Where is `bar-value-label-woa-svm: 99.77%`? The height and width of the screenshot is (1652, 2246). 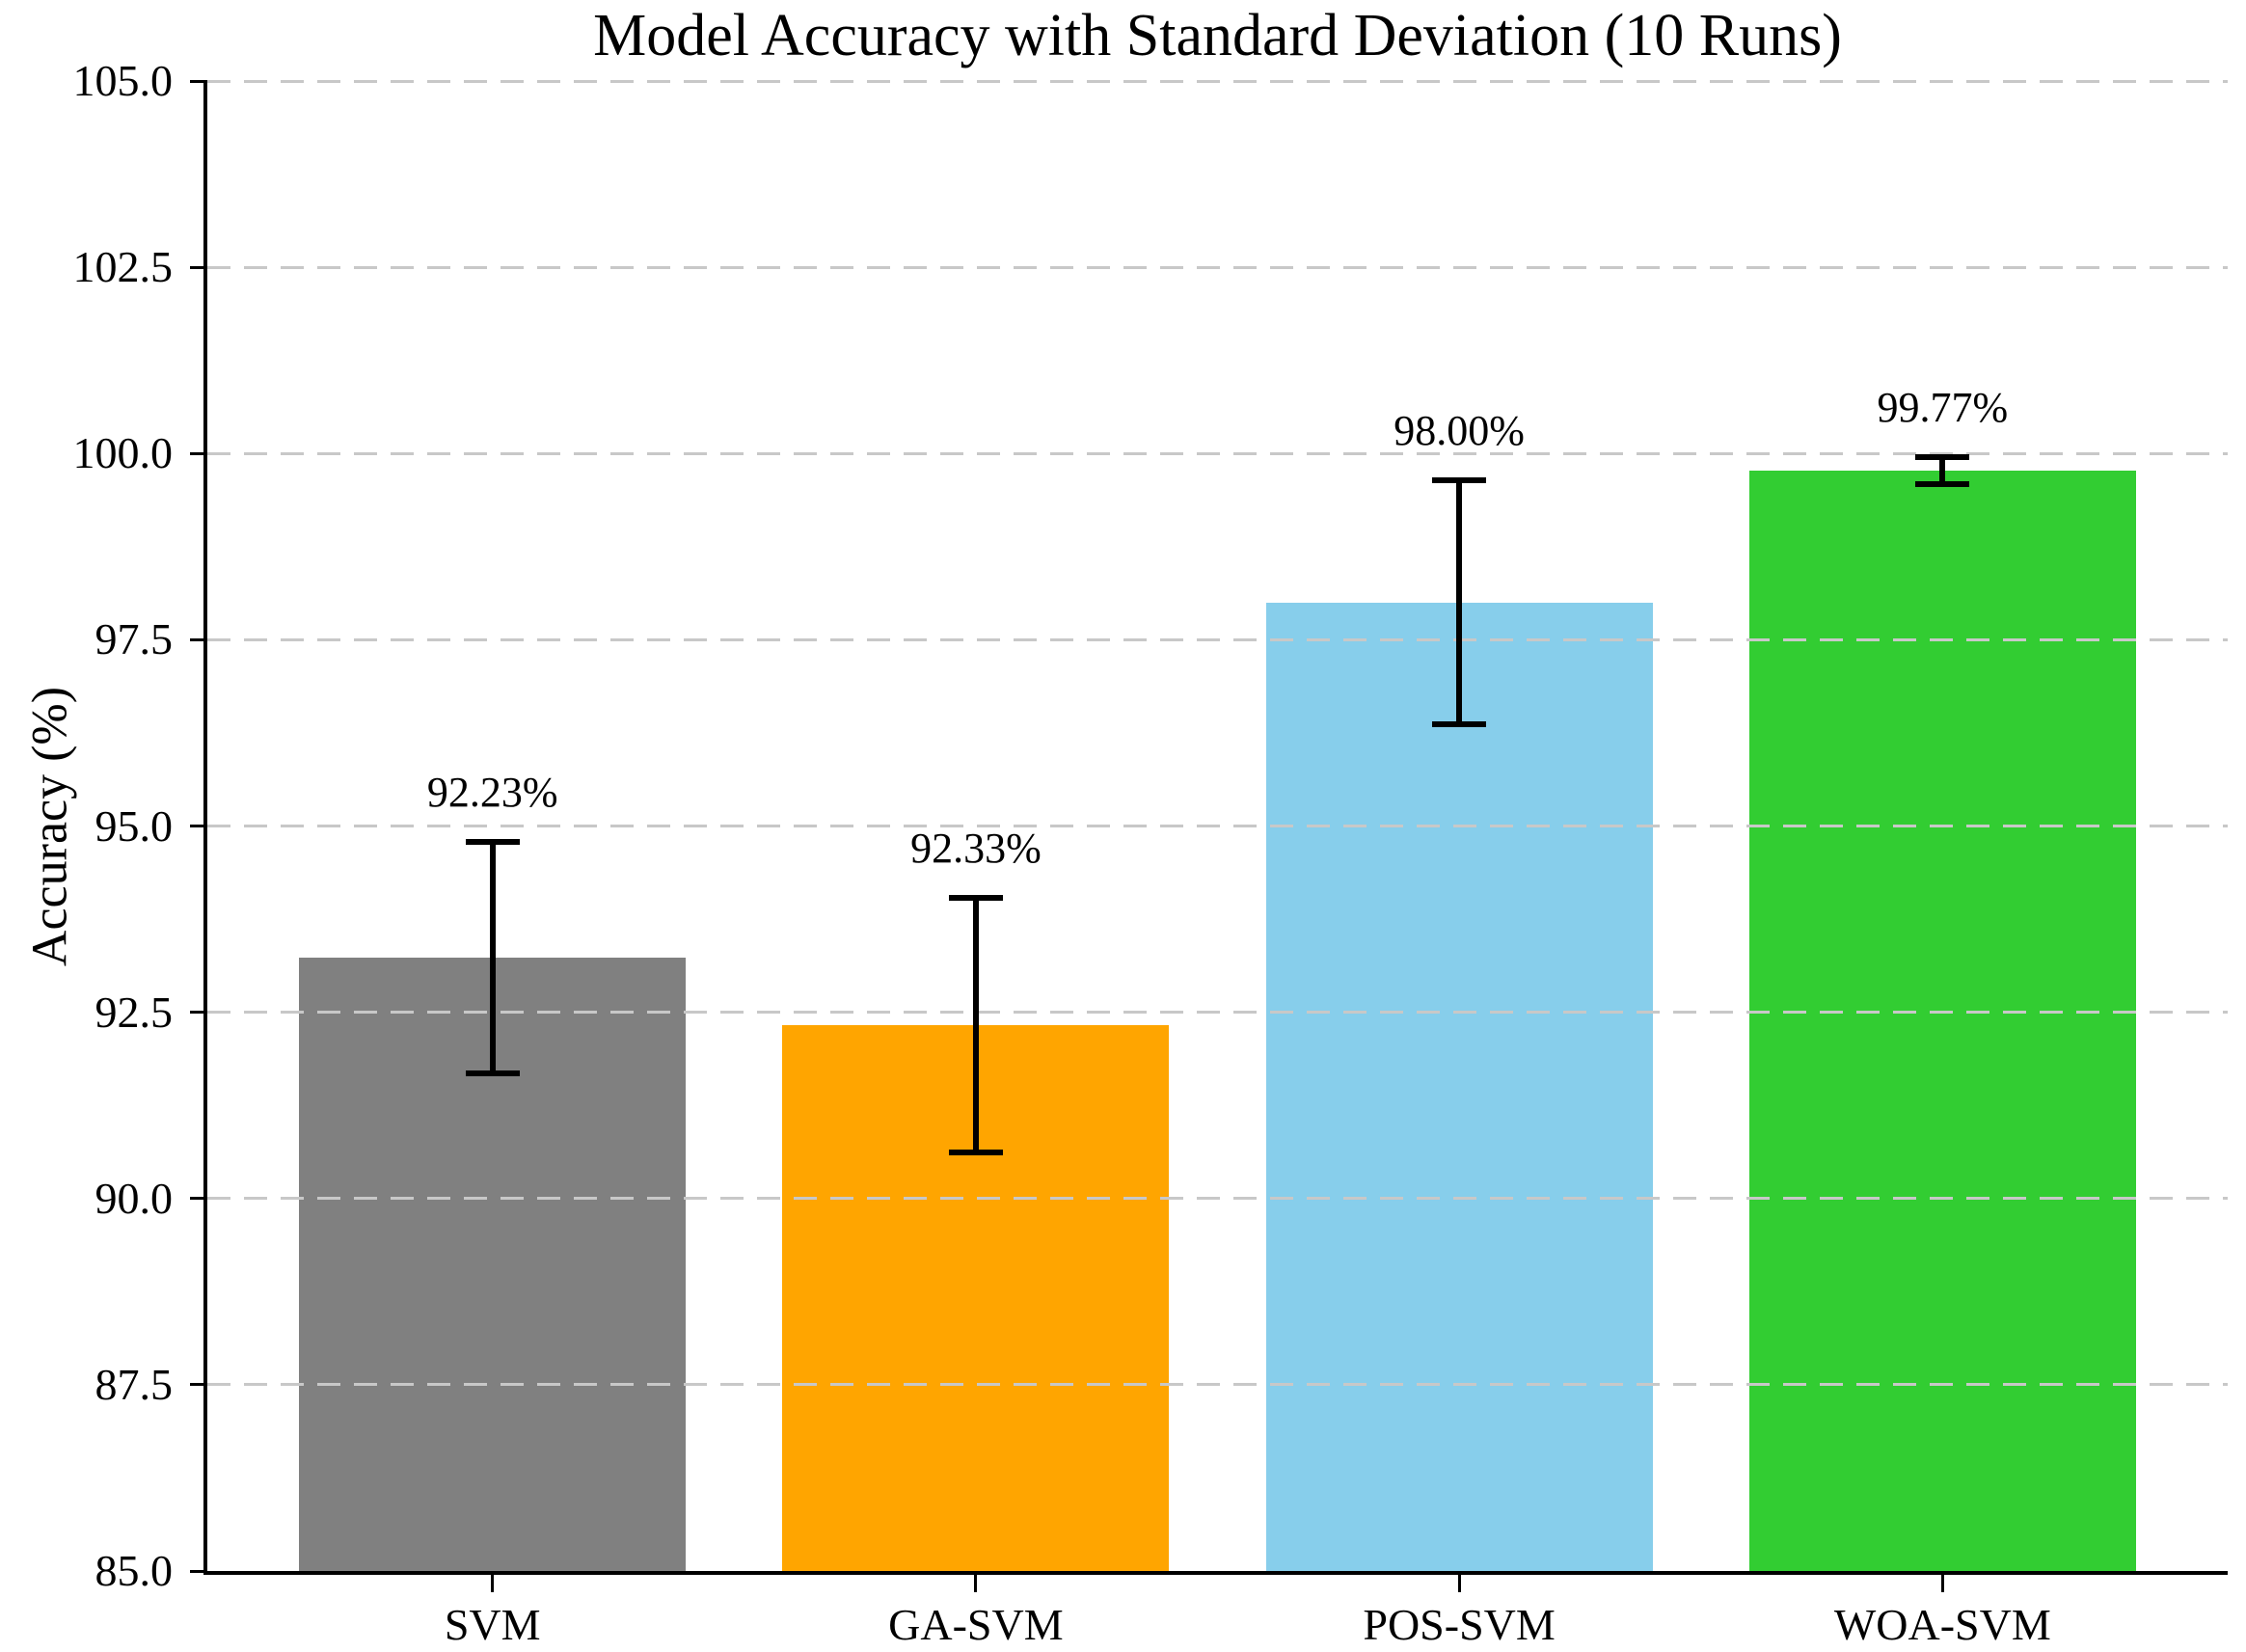
bar-value-label-woa-svm: 99.77% is located at coordinates (1943, 408).